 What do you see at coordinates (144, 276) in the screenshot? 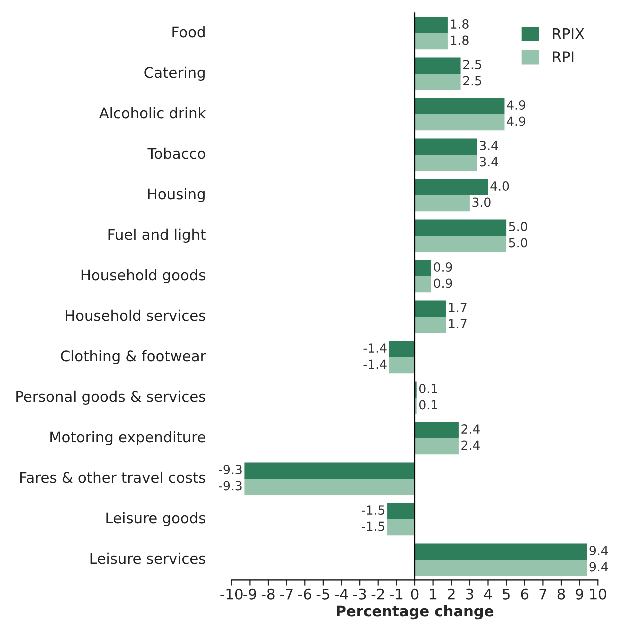
I see `y-tick-label: Household goods` at bounding box center [144, 276].